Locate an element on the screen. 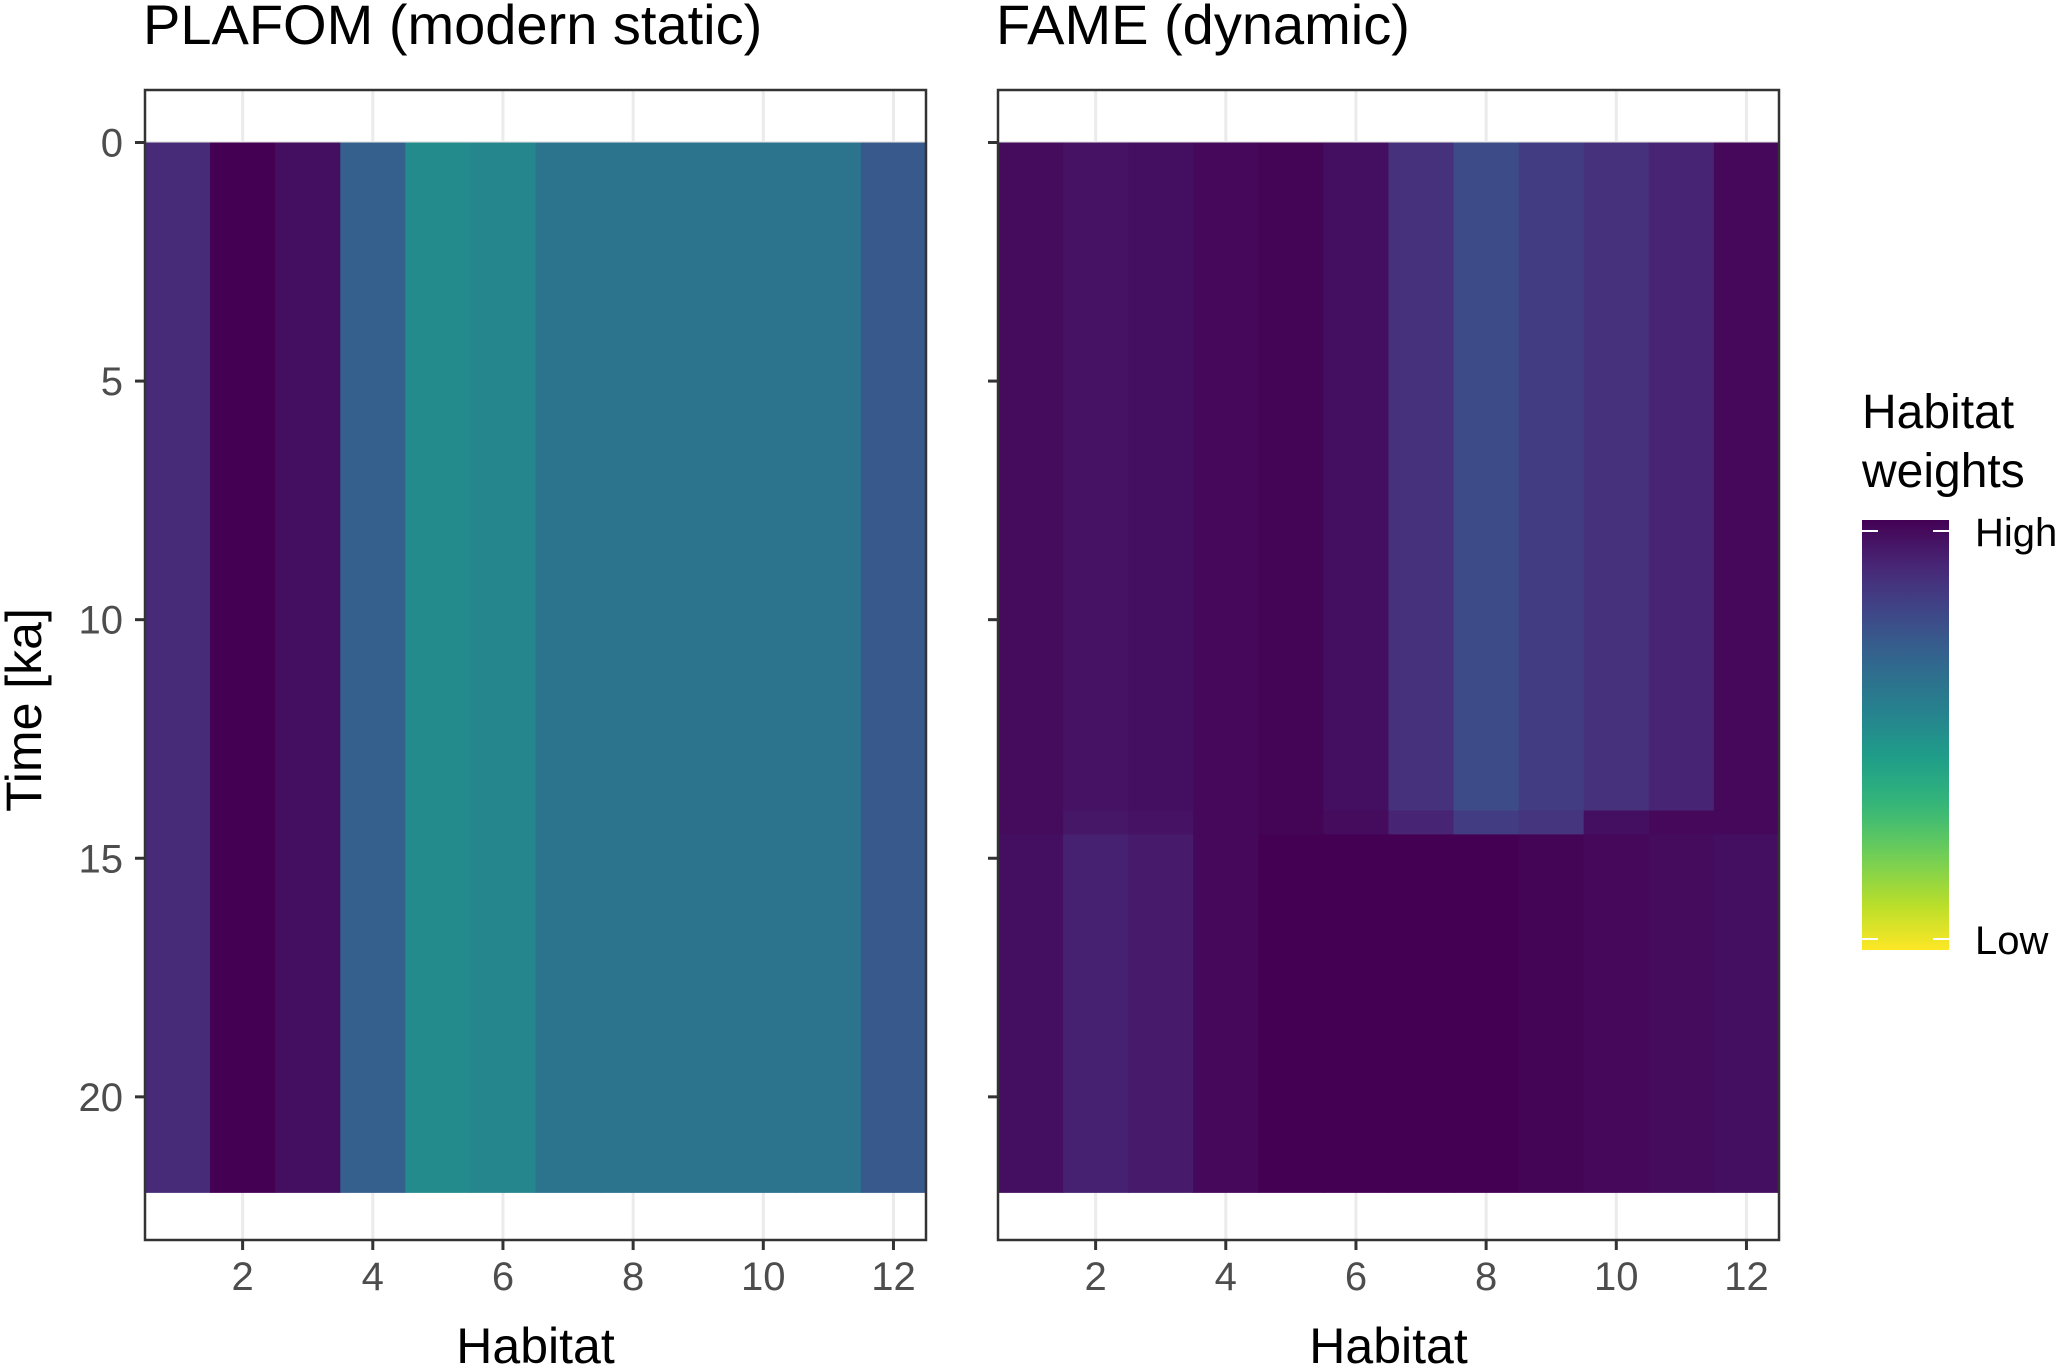 Image resolution: width=2067 pixels, height=1371 pixels. y-tick-label: 20 is located at coordinates (101, 1098).